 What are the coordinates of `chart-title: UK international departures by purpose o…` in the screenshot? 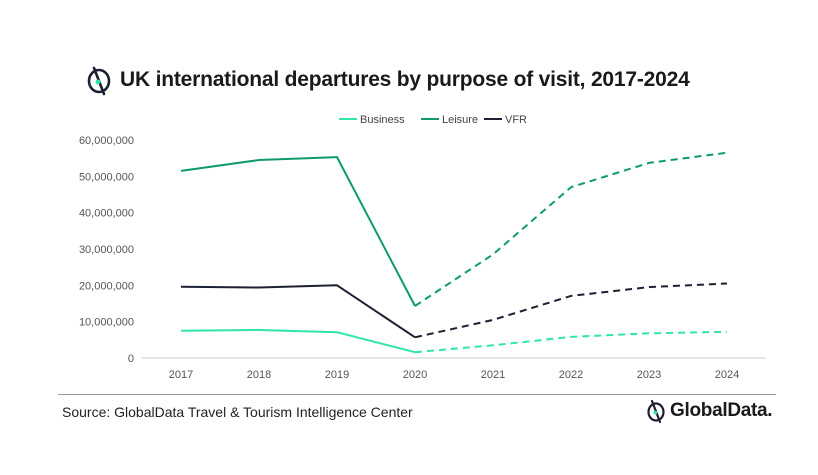 It's located at (405, 79).